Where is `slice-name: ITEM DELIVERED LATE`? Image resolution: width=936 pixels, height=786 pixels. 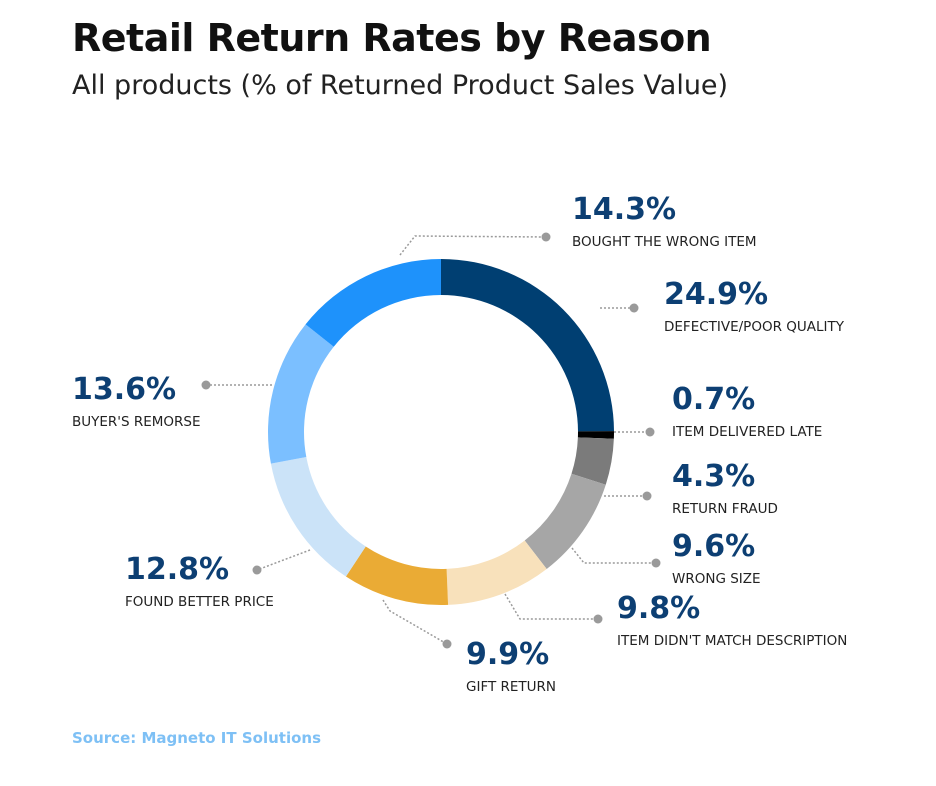
slice-name: ITEM DELIVERED LATE is located at coordinates (747, 432).